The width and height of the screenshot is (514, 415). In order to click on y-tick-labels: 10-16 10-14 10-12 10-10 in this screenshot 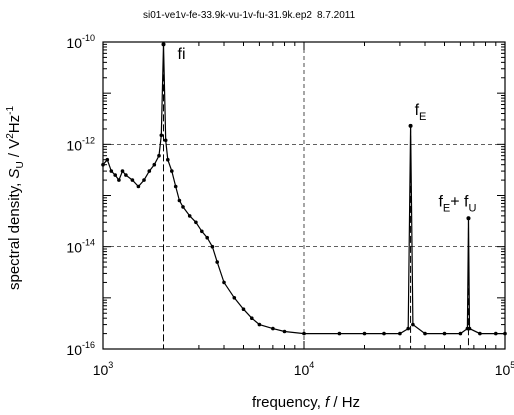, I will do `click(80, 195)`.